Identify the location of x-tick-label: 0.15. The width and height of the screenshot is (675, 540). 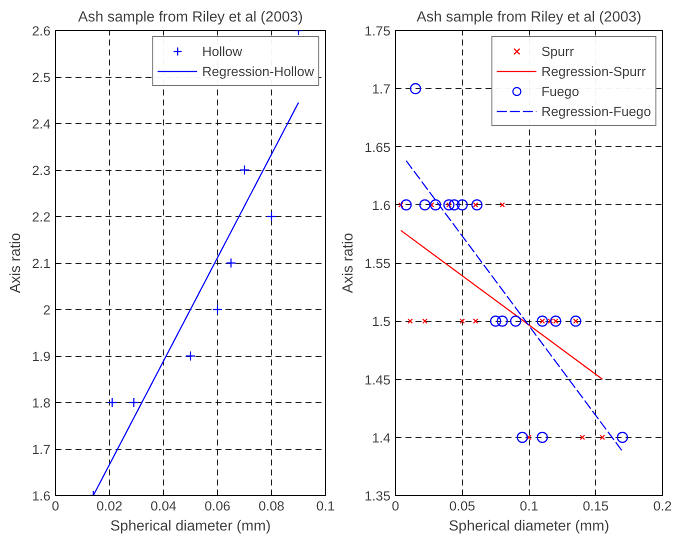
(595, 506).